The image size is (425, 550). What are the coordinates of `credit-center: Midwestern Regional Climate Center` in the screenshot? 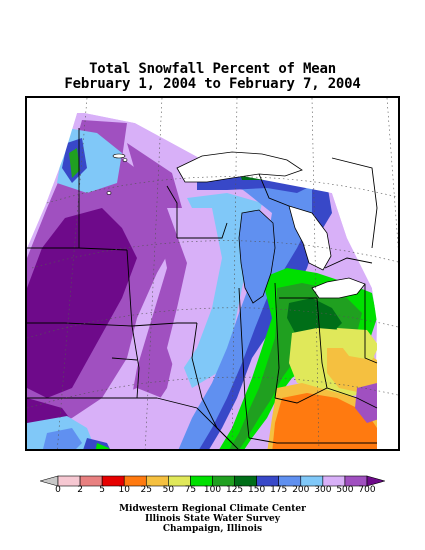 It's located at (212, 509).